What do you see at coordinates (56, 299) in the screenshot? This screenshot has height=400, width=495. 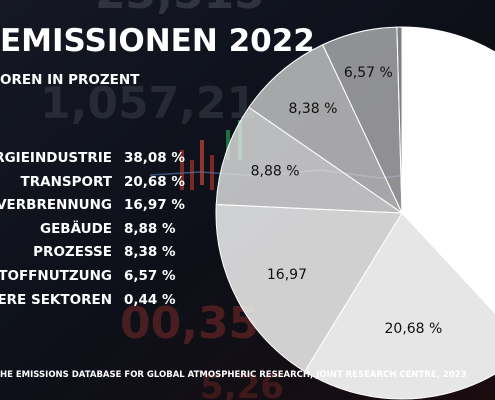 I see `legend-label: NDERE SEKTOREN` at bounding box center [56, 299].